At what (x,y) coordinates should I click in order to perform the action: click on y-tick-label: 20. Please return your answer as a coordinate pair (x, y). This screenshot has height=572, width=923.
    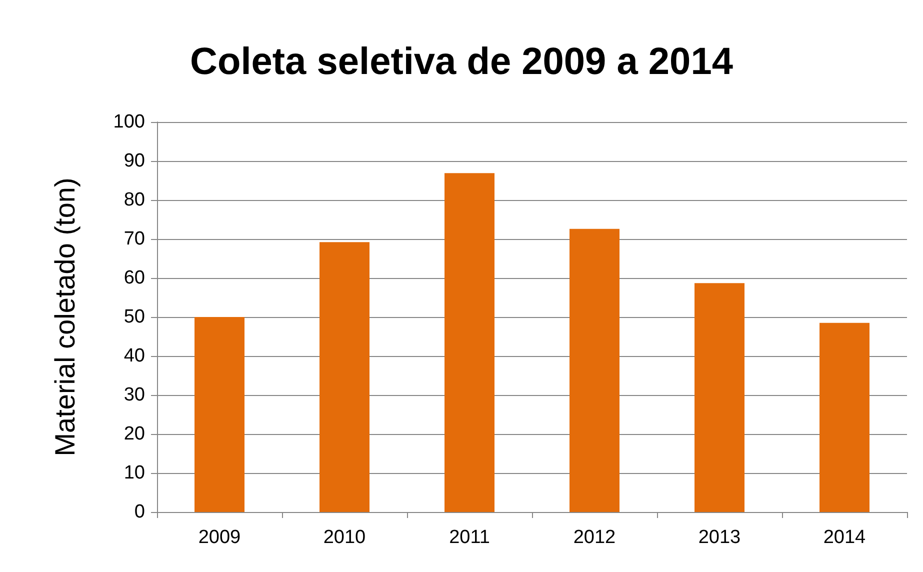
    Looking at the image, I should click on (134, 434).